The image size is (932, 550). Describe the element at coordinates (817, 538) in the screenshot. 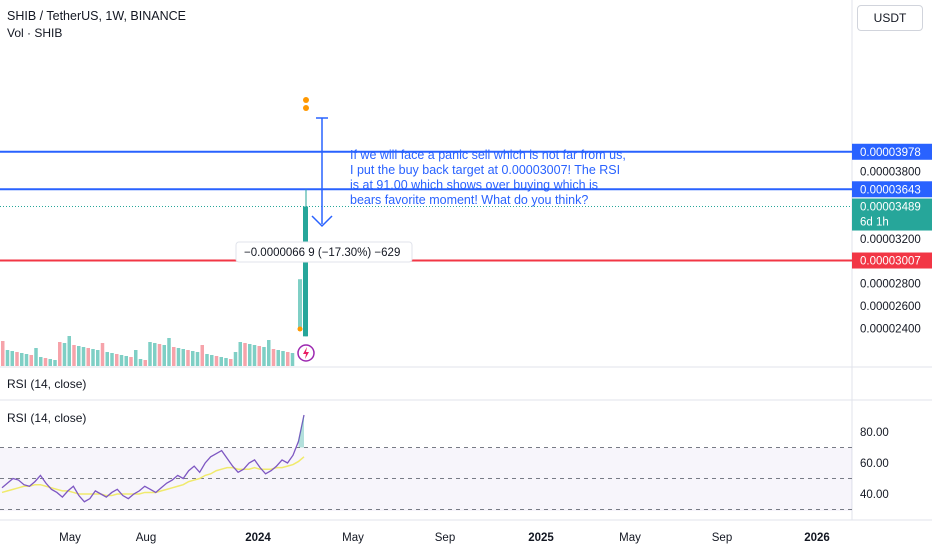

I see `x-axis-tick-label: 2026` at that location.